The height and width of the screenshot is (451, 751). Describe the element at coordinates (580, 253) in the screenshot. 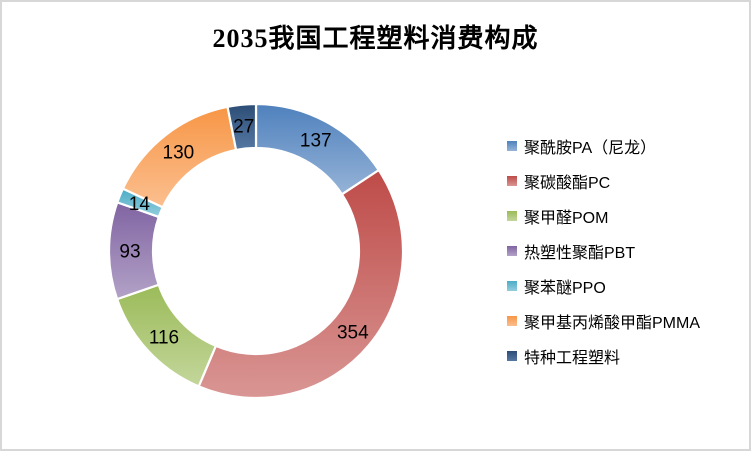

I see `legend-label-3: 热塑性聚酯PBT` at that location.